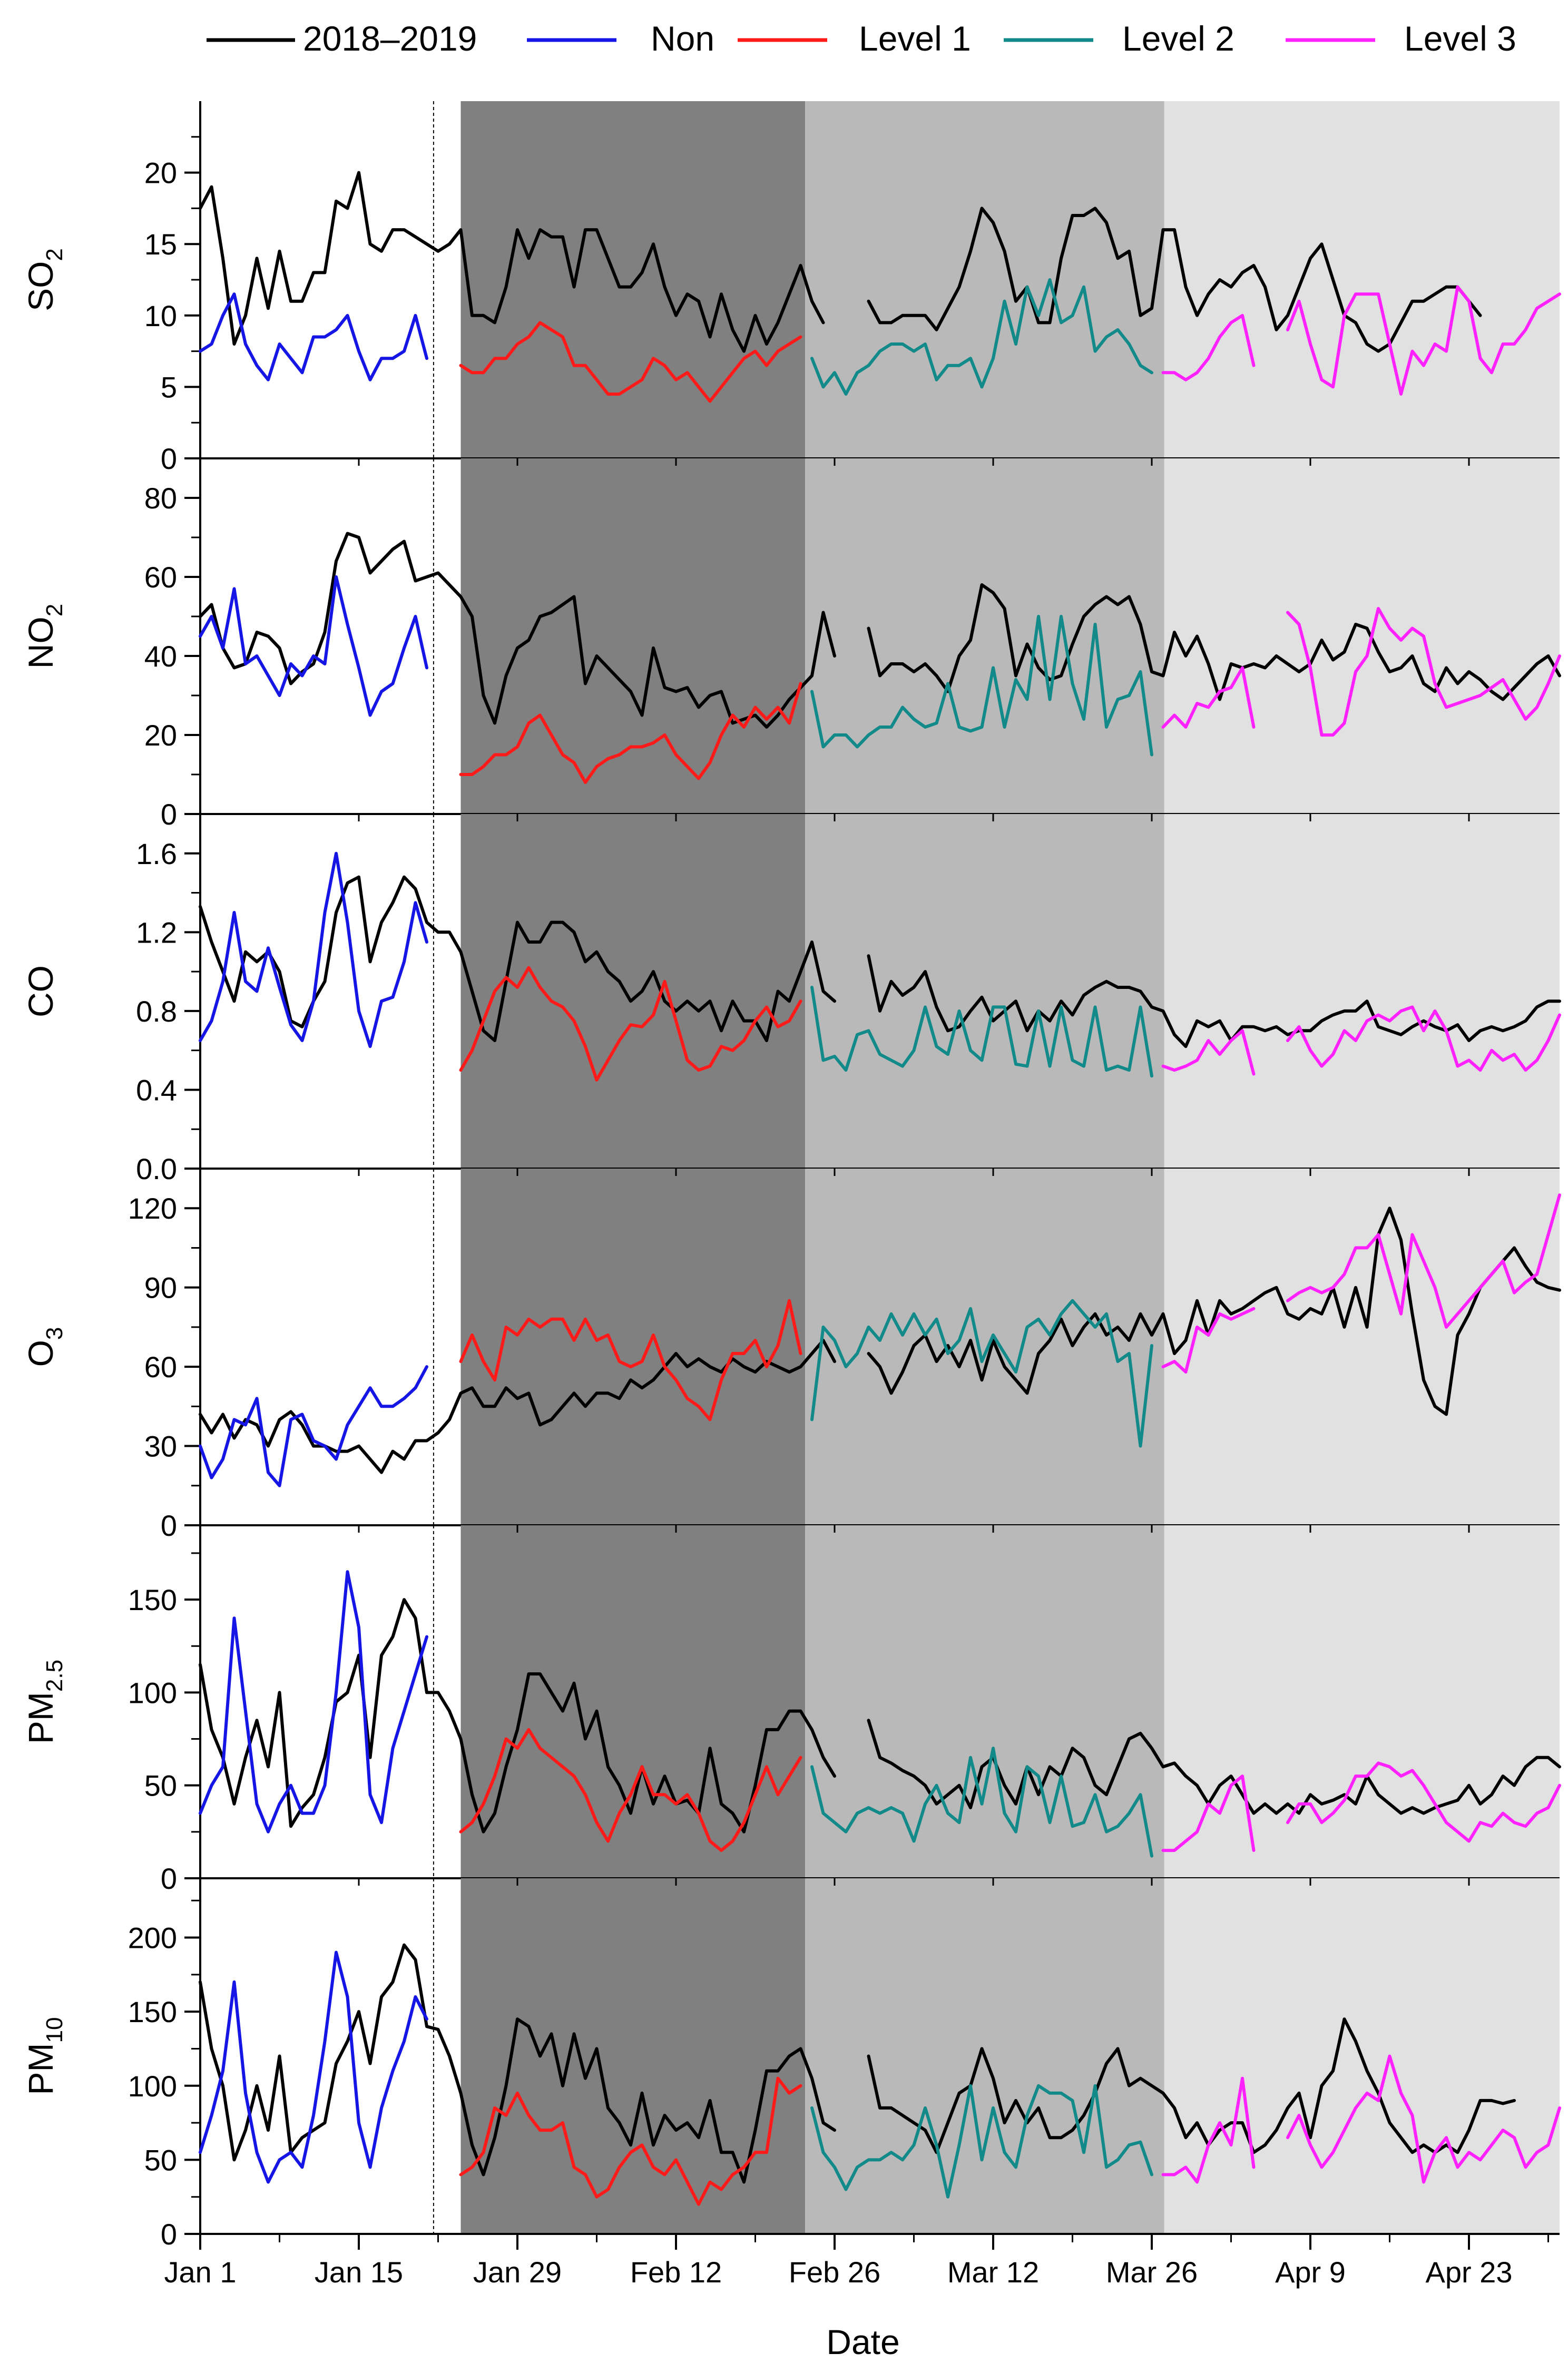 This screenshot has width=1568, height=2373. Describe the element at coordinates (1460, 38) in the screenshot. I see `legend-label-level-3: Level 3` at that location.